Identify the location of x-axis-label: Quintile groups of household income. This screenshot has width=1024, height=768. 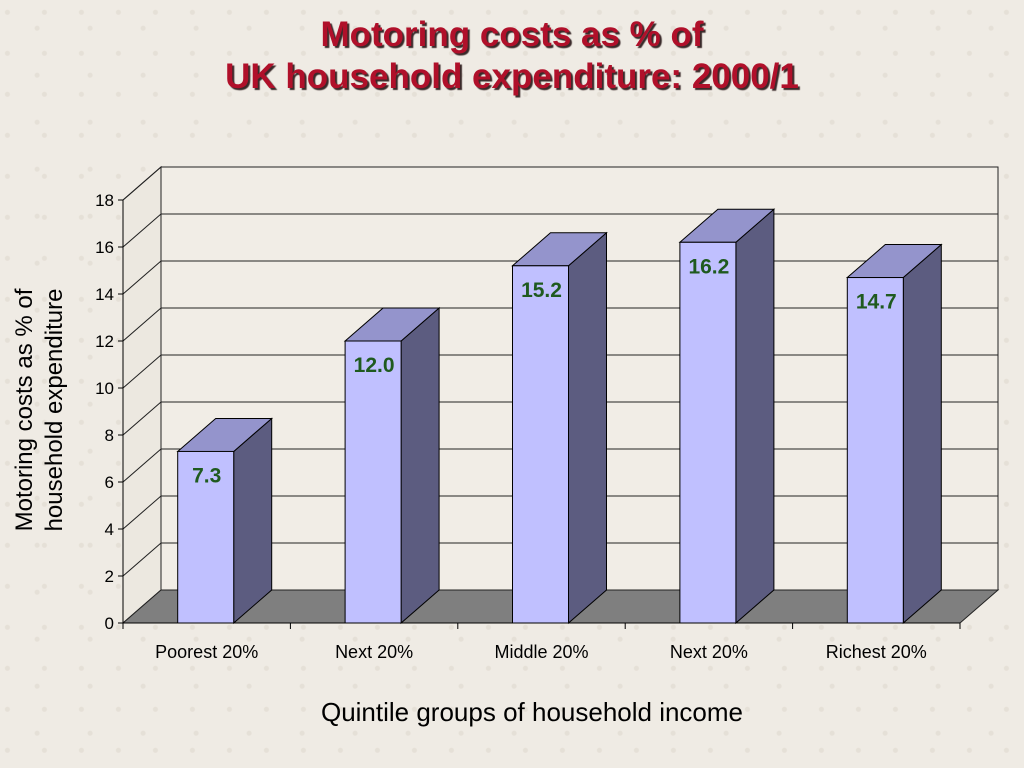
(532, 712).